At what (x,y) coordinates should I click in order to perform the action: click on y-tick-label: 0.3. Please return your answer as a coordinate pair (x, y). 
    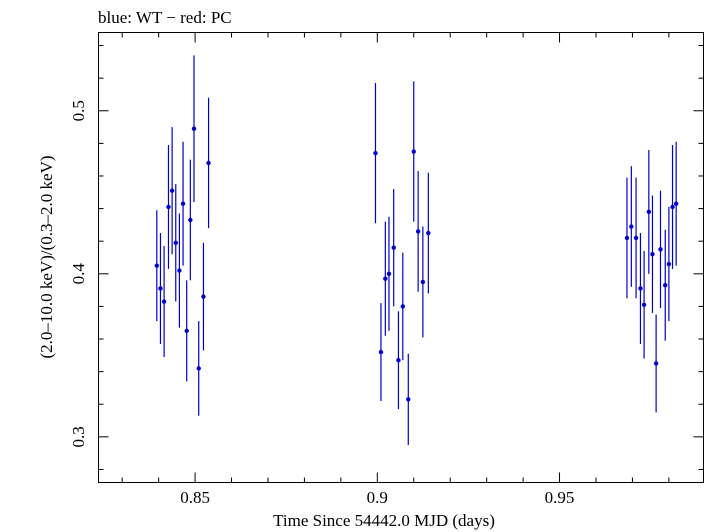
    Looking at the image, I should click on (78, 436).